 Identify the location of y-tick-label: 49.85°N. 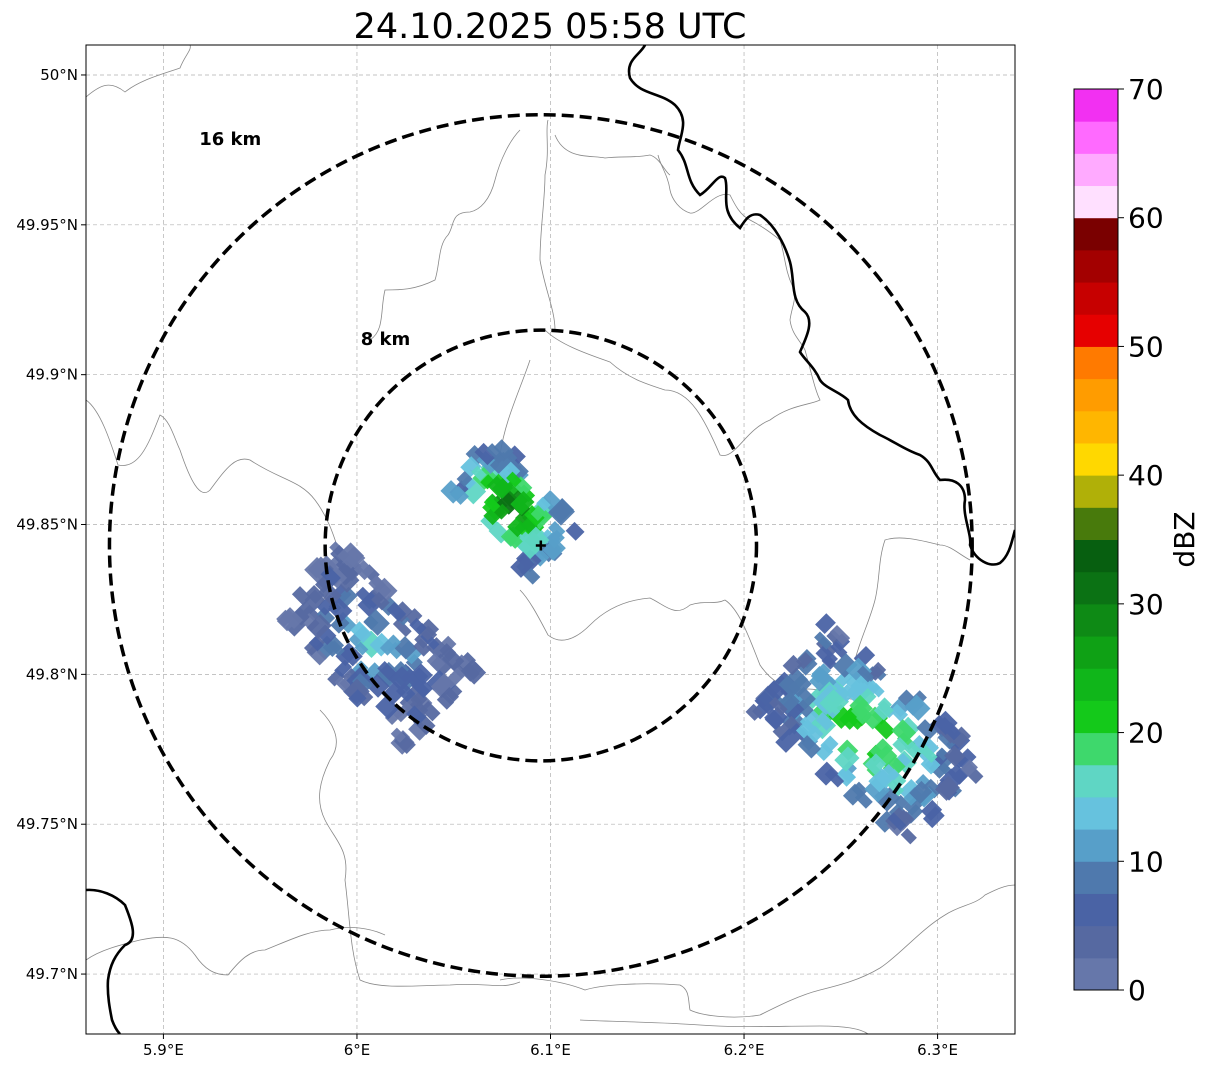
(47, 525).